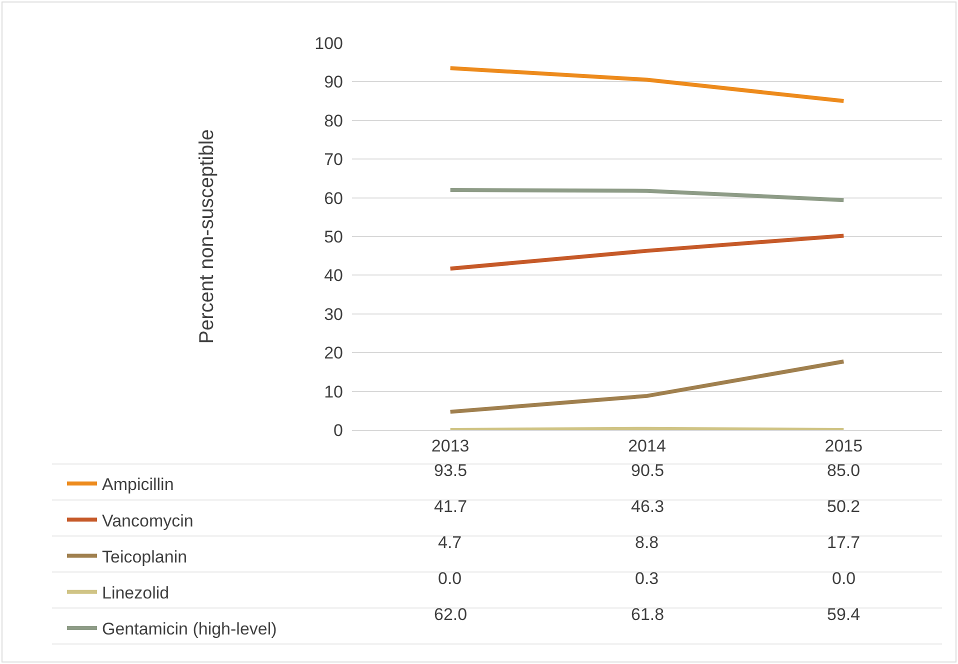 Image resolution: width=958 pixels, height=664 pixels. What do you see at coordinates (843, 506) in the screenshot?
I see `text: 50.2` at bounding box center [843, 506].